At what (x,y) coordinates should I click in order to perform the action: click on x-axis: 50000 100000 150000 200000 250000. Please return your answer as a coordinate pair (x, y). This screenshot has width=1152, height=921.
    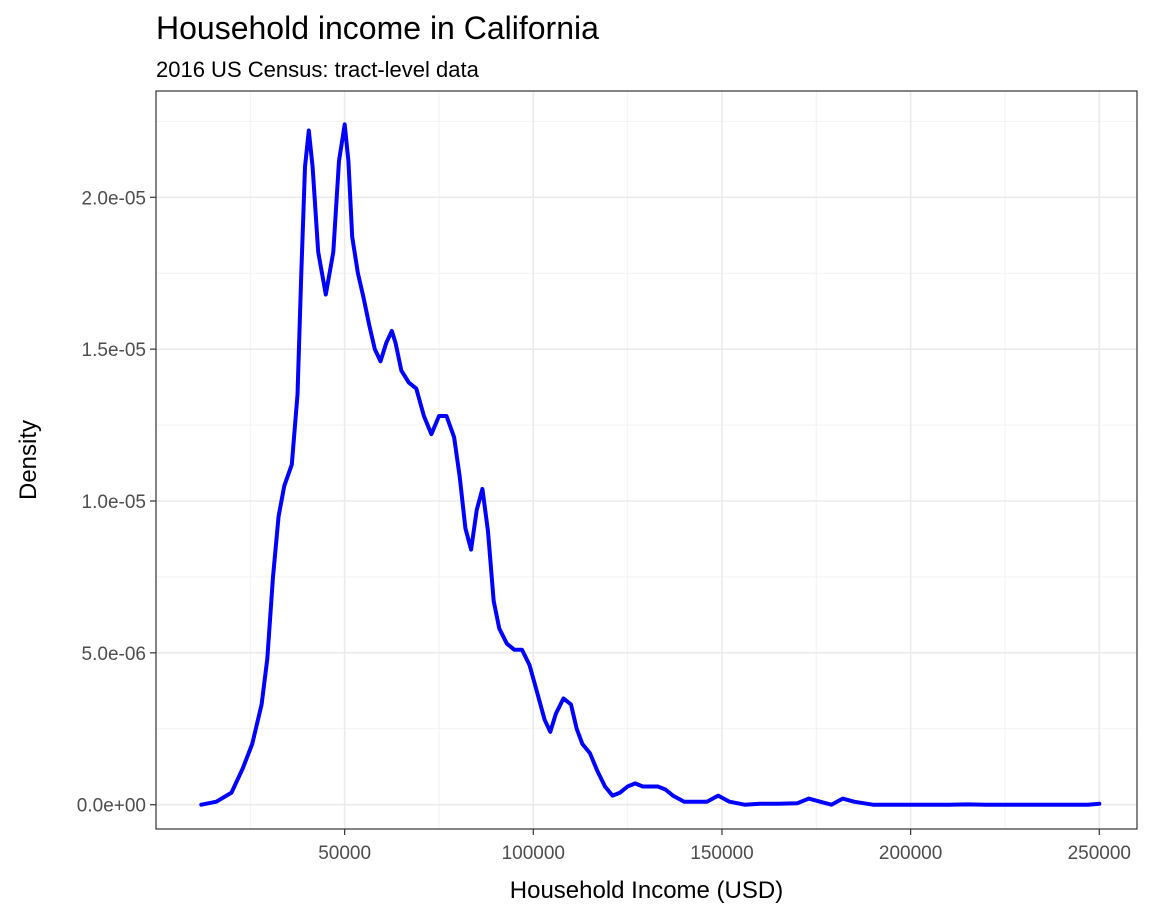
    Looking at the image, I should click on (724, 846).